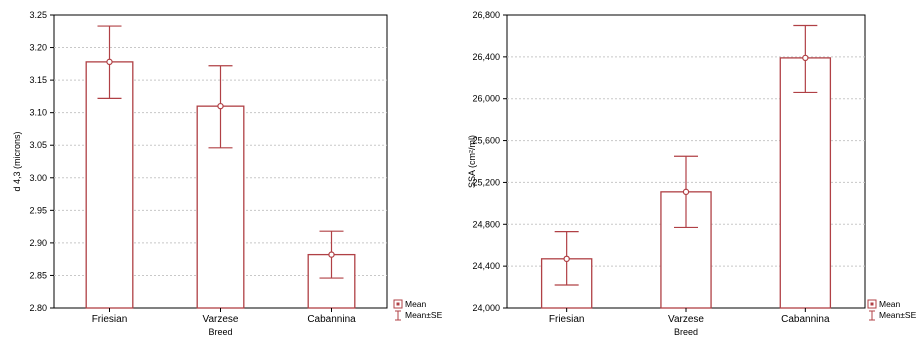  I want to click on y-tick-label: 25,600, so click(486, 141).